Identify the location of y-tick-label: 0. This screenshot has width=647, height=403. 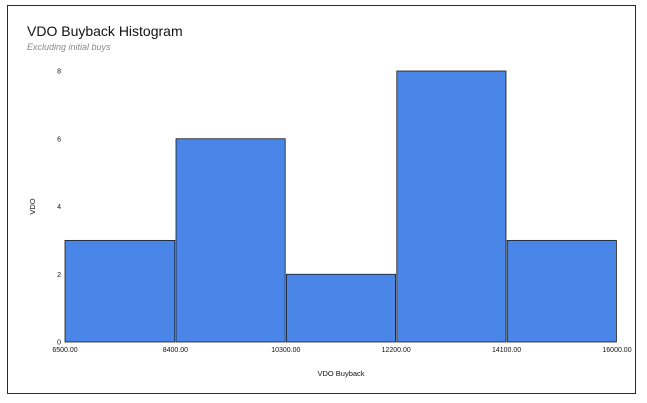
(59, 343).